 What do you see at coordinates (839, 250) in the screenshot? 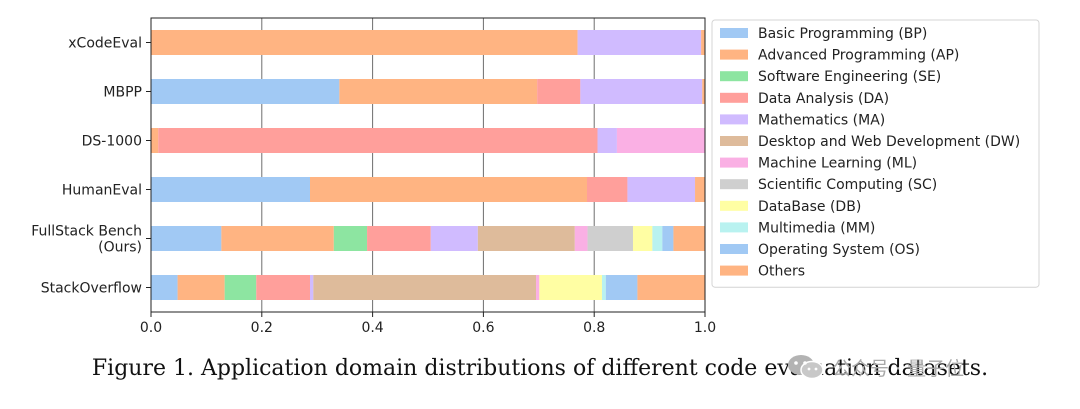
I see `legend-label: Operating System (OS)` at bounding box center [839, 250].